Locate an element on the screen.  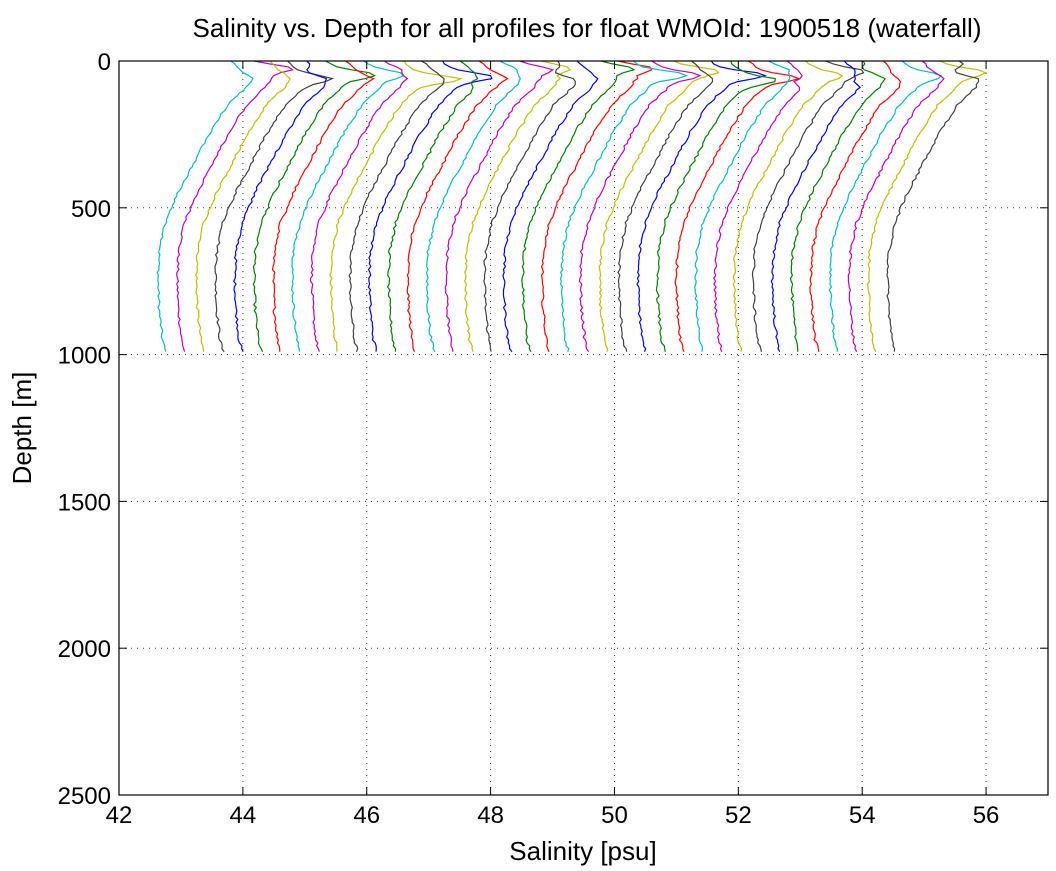
y-axis-label: Depth [m] is located at coordinates (22, 428).